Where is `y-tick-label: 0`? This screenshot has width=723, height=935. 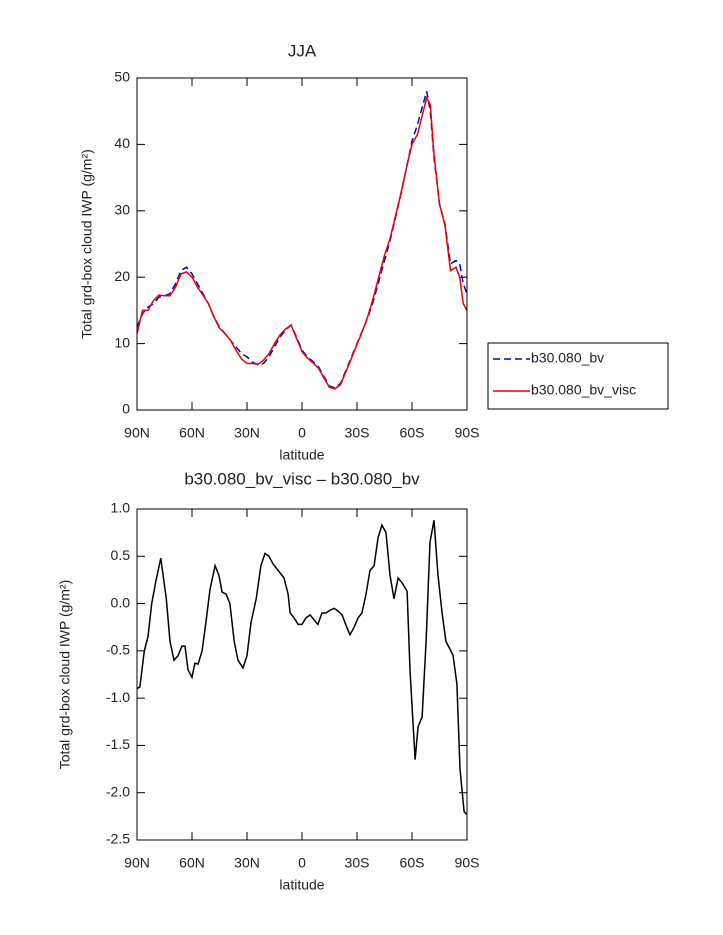 y-tick-label: 0 is located at coordinates (126, 409).